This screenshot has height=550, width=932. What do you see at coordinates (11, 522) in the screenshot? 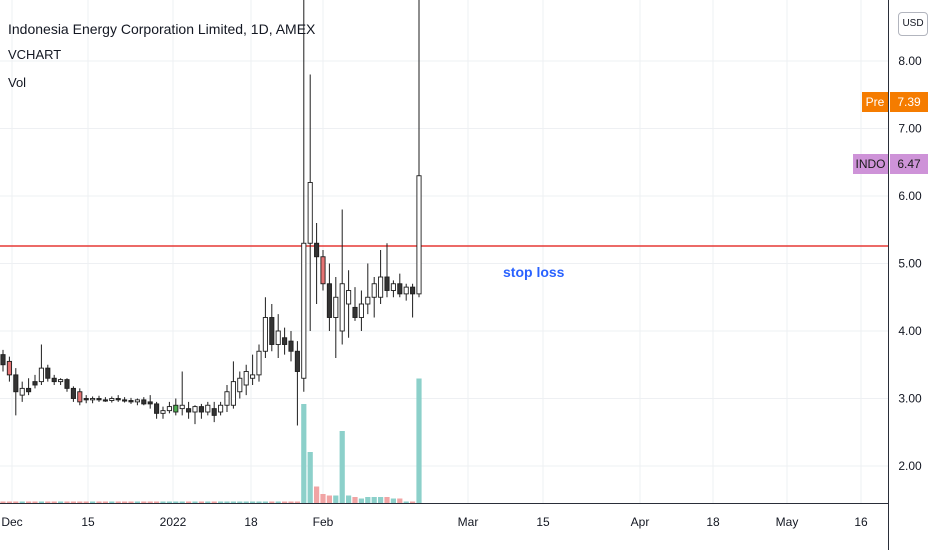
I see `x-tick-label: Dec` at bounding box center [11, 522].